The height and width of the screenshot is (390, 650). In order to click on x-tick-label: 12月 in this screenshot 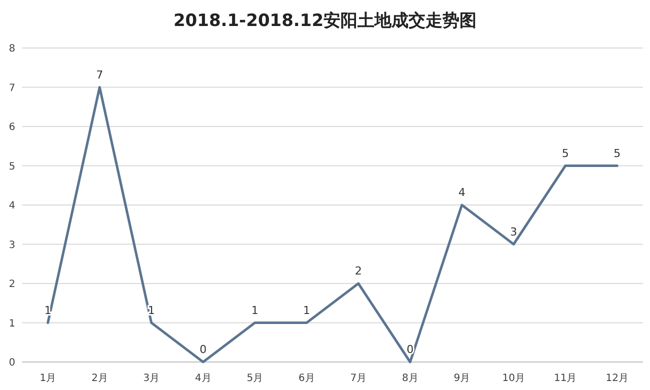, I will do `click(617, 378)`.